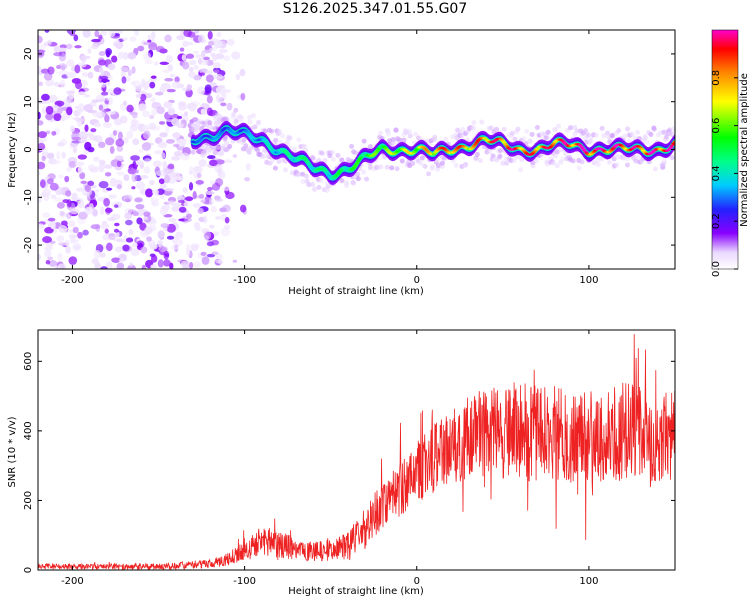  Describe the element at coordinates (244, 581) in the screenshot. I see `snr-xtick-label: -100` at that location.